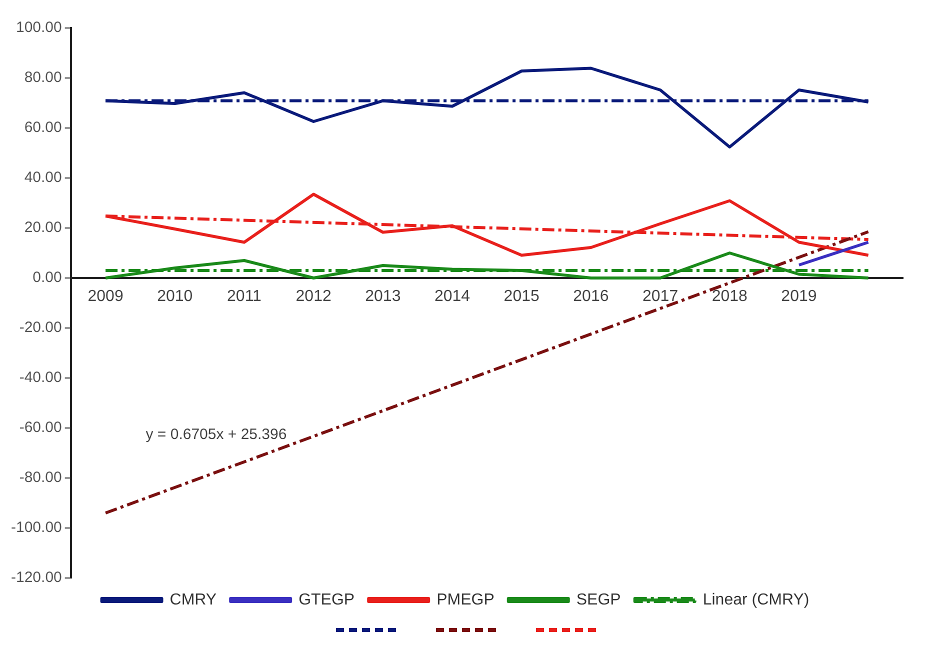 The width and height of the screenshot is (933, 669). I want to click on x-tick-label: 2009, so click(106, 297).